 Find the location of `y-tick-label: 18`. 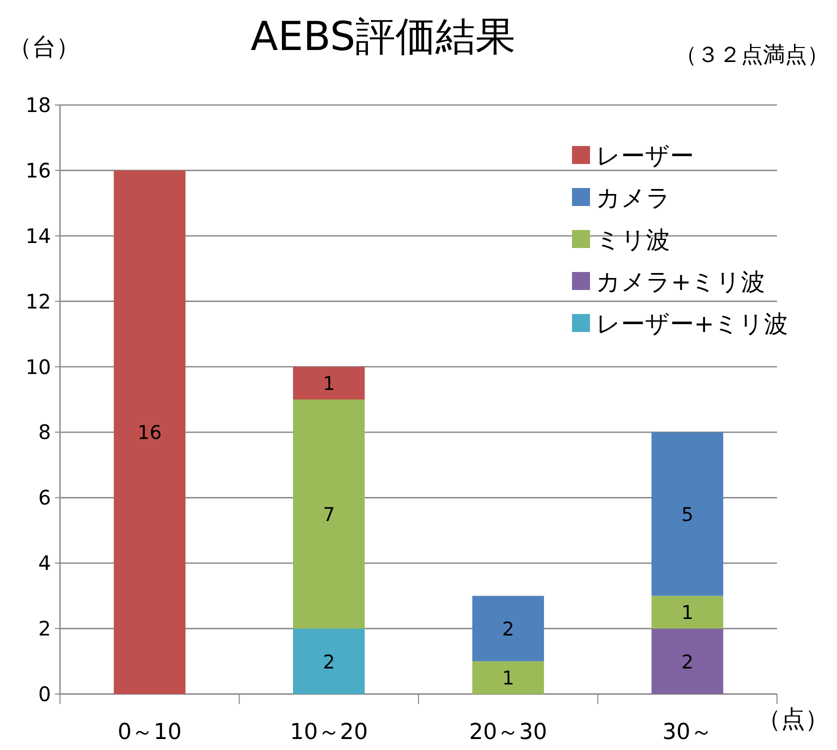

y-tick-label: 18 is located at coordinates (38, 105).